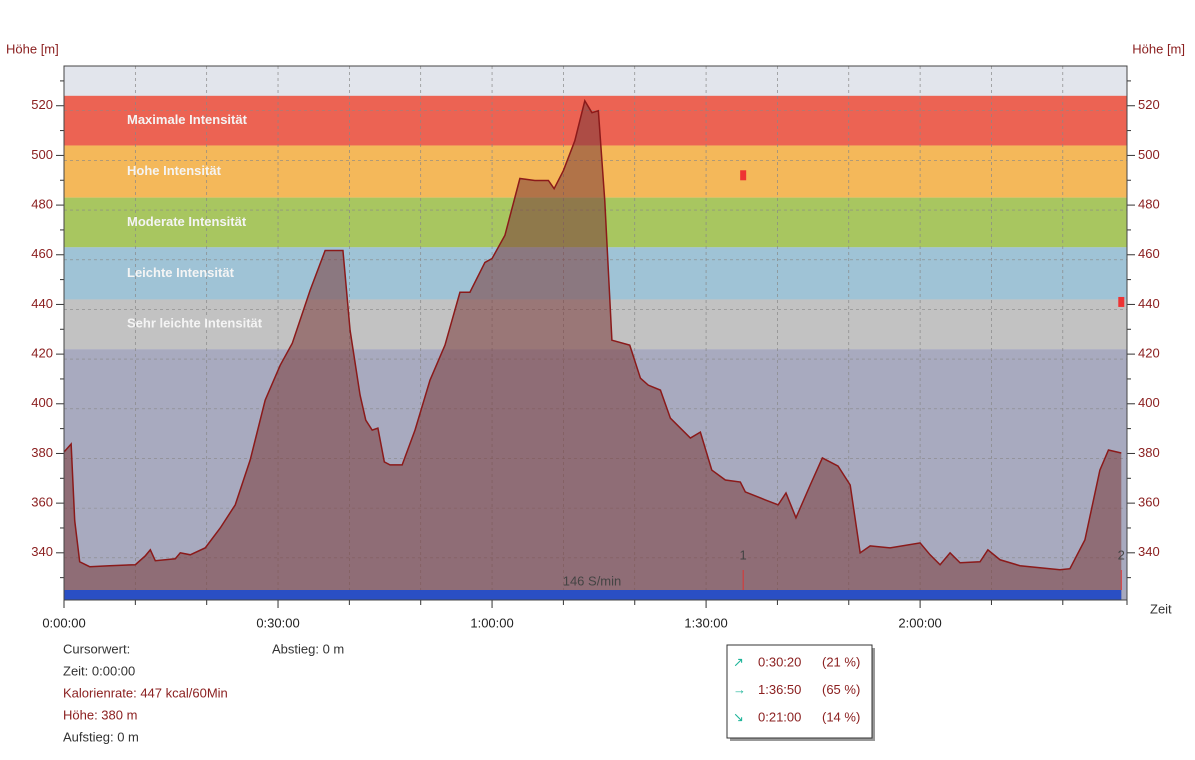 Image resolution: width=1195 pixels, height=760 pixels. What do you see at coordinates (174, 170) in the screenshot?
I see `zone-label: Hohe Intensität` at bounding box center [174, 170].